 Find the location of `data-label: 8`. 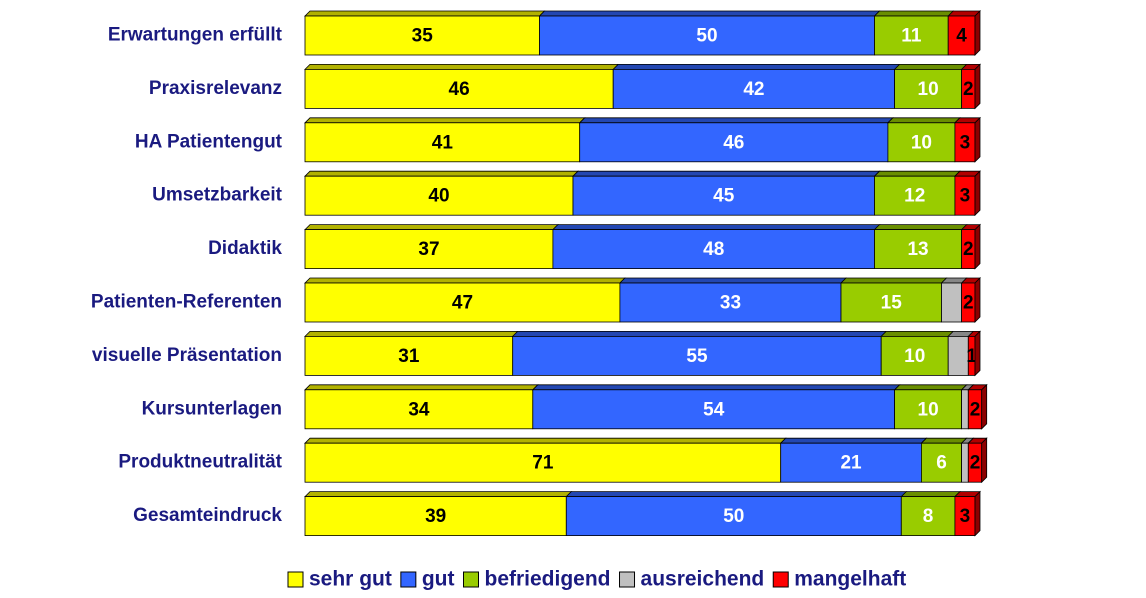

data-label: 8 is located at coordinates (928, 516).